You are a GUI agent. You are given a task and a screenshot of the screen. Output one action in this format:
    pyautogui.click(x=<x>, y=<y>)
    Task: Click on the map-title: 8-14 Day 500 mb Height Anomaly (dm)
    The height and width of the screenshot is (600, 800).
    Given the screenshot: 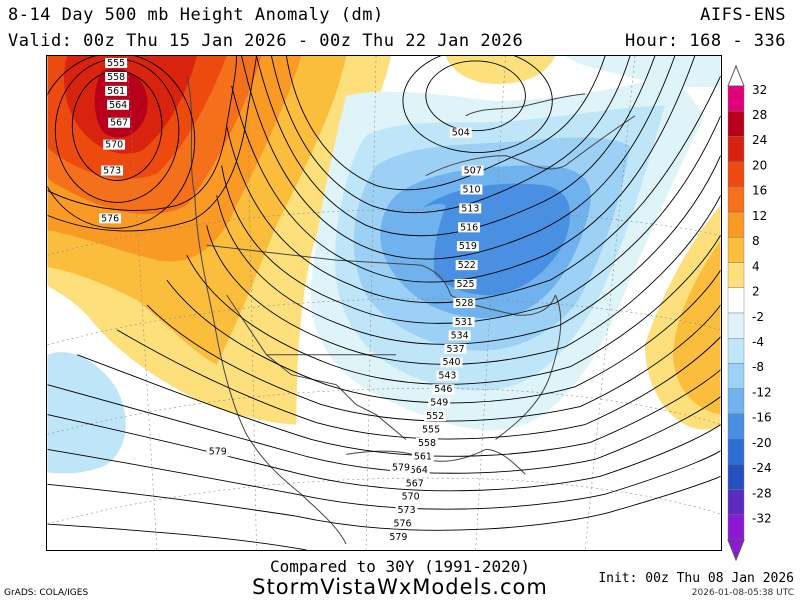 What is the action you would take?
    pyautogui.click(x=196, y=15)
    